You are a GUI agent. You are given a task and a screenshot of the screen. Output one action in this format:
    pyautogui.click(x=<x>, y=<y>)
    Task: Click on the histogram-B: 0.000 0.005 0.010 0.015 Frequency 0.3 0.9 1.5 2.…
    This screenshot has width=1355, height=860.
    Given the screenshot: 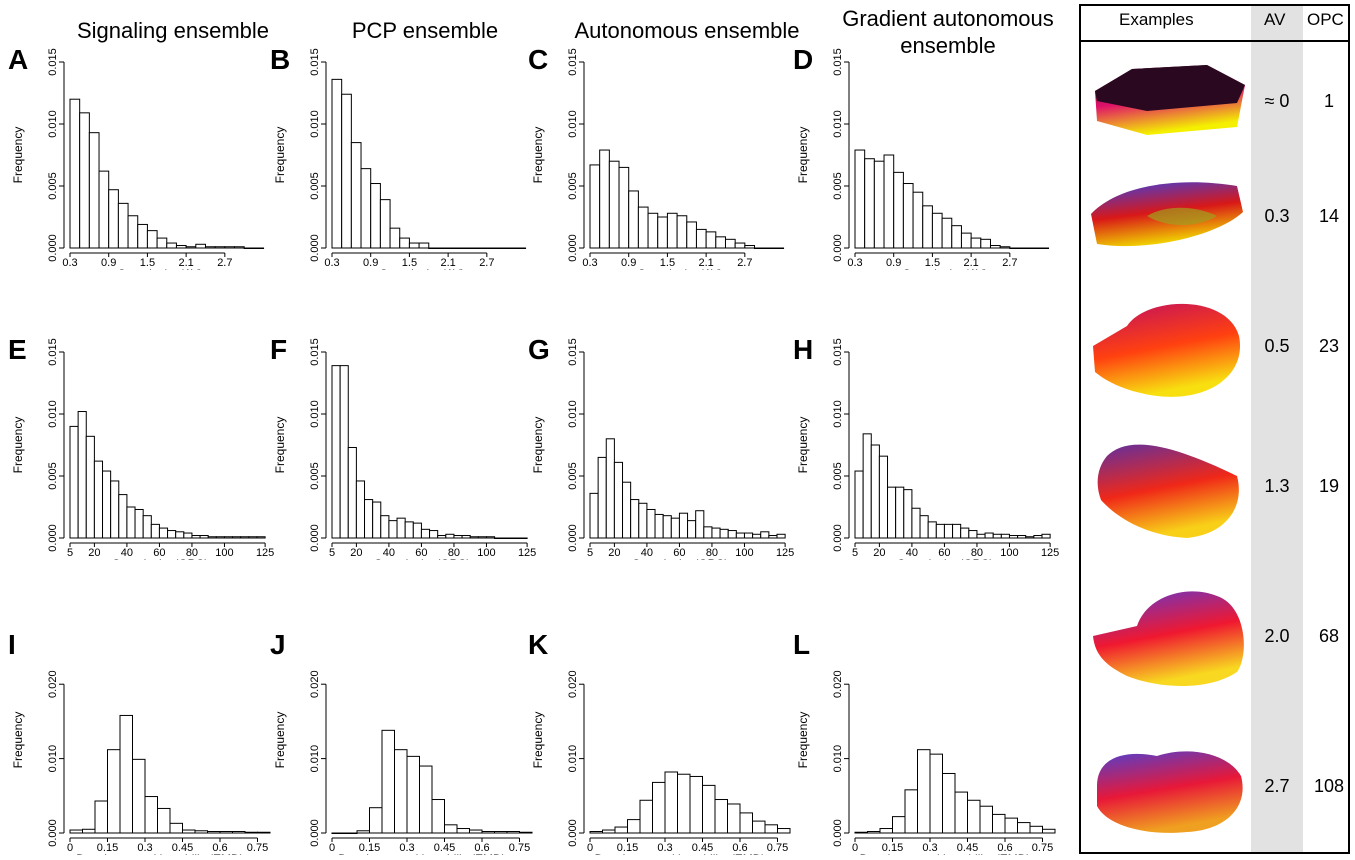 What is the action you would take?
    pyautogui.click(x=400, y=159)
    